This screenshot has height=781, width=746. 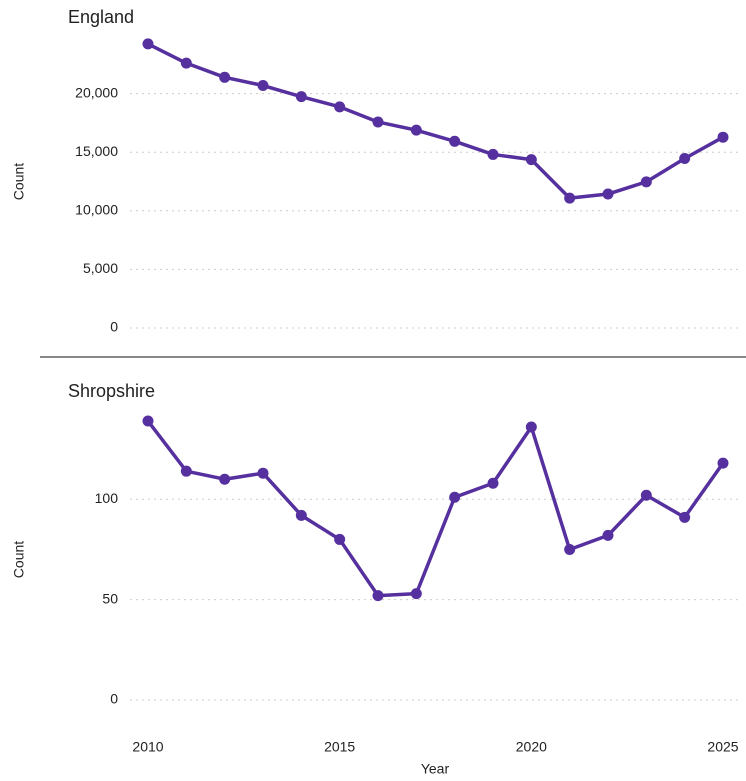 What do you see at coordinates (339, 747) in the screenshot?
I see `x-tick-label: 2015` at bounding box center [339, 747].